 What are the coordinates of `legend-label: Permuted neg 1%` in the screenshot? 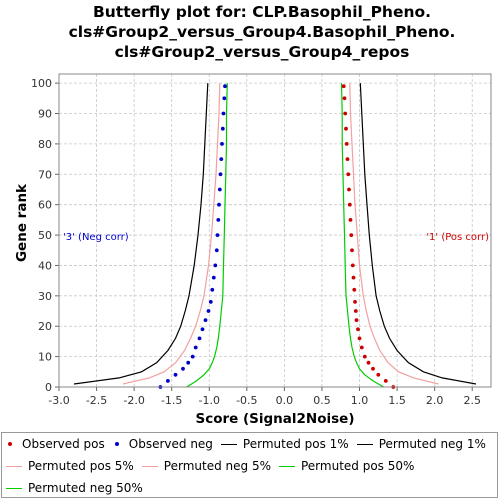 It's located at (432, 444).